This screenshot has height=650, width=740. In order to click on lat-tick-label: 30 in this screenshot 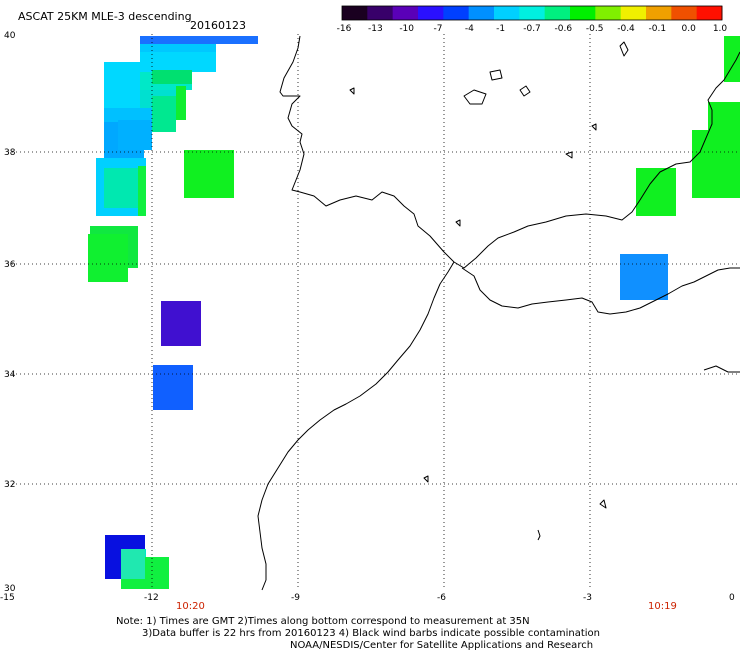, I will do `click(10, 589)`.